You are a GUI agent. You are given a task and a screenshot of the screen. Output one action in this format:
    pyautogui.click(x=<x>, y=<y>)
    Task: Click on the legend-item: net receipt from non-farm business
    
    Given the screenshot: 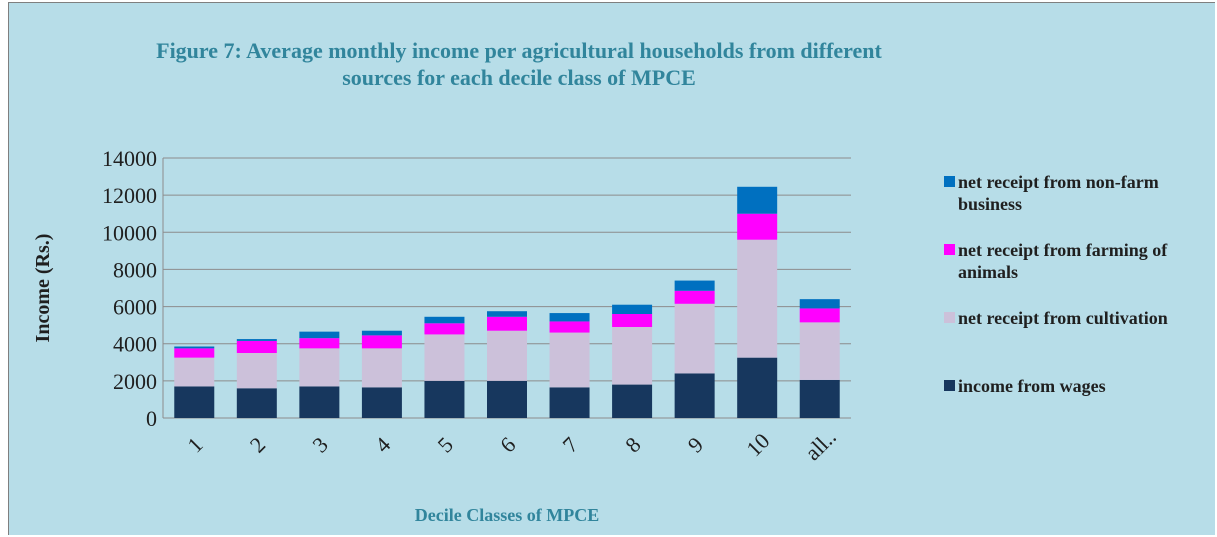 What is the action you would take?
    pyautogui.click(x=1069, y=205)
    